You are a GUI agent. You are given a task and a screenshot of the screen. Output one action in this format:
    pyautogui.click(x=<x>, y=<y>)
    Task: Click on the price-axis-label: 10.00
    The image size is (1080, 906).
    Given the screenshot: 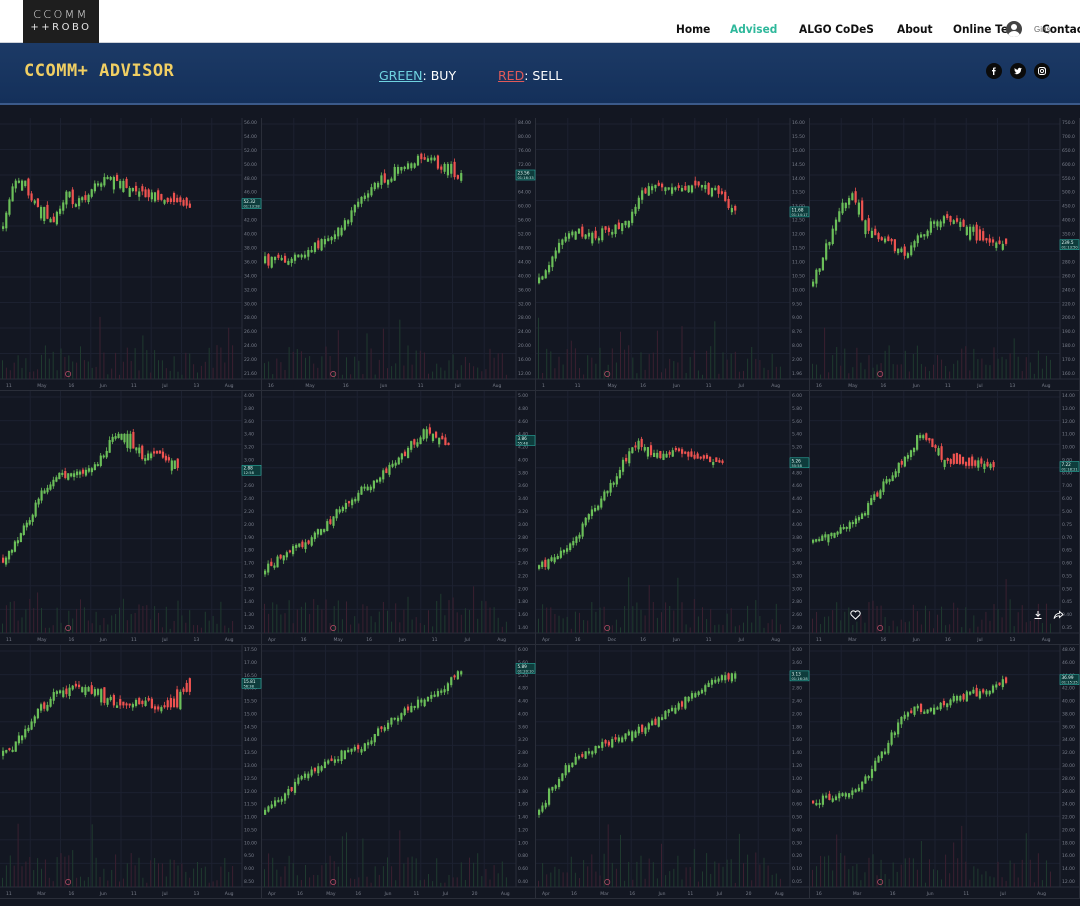 What is the action you would take?
    pyautogui.click(x=250, y=843)
    